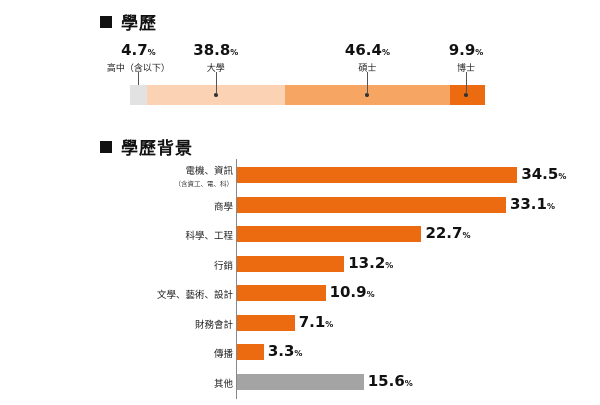 The width and height of the screenshot is (600, 405). I want to click on background-category-label: 商學, so click(223, 206).